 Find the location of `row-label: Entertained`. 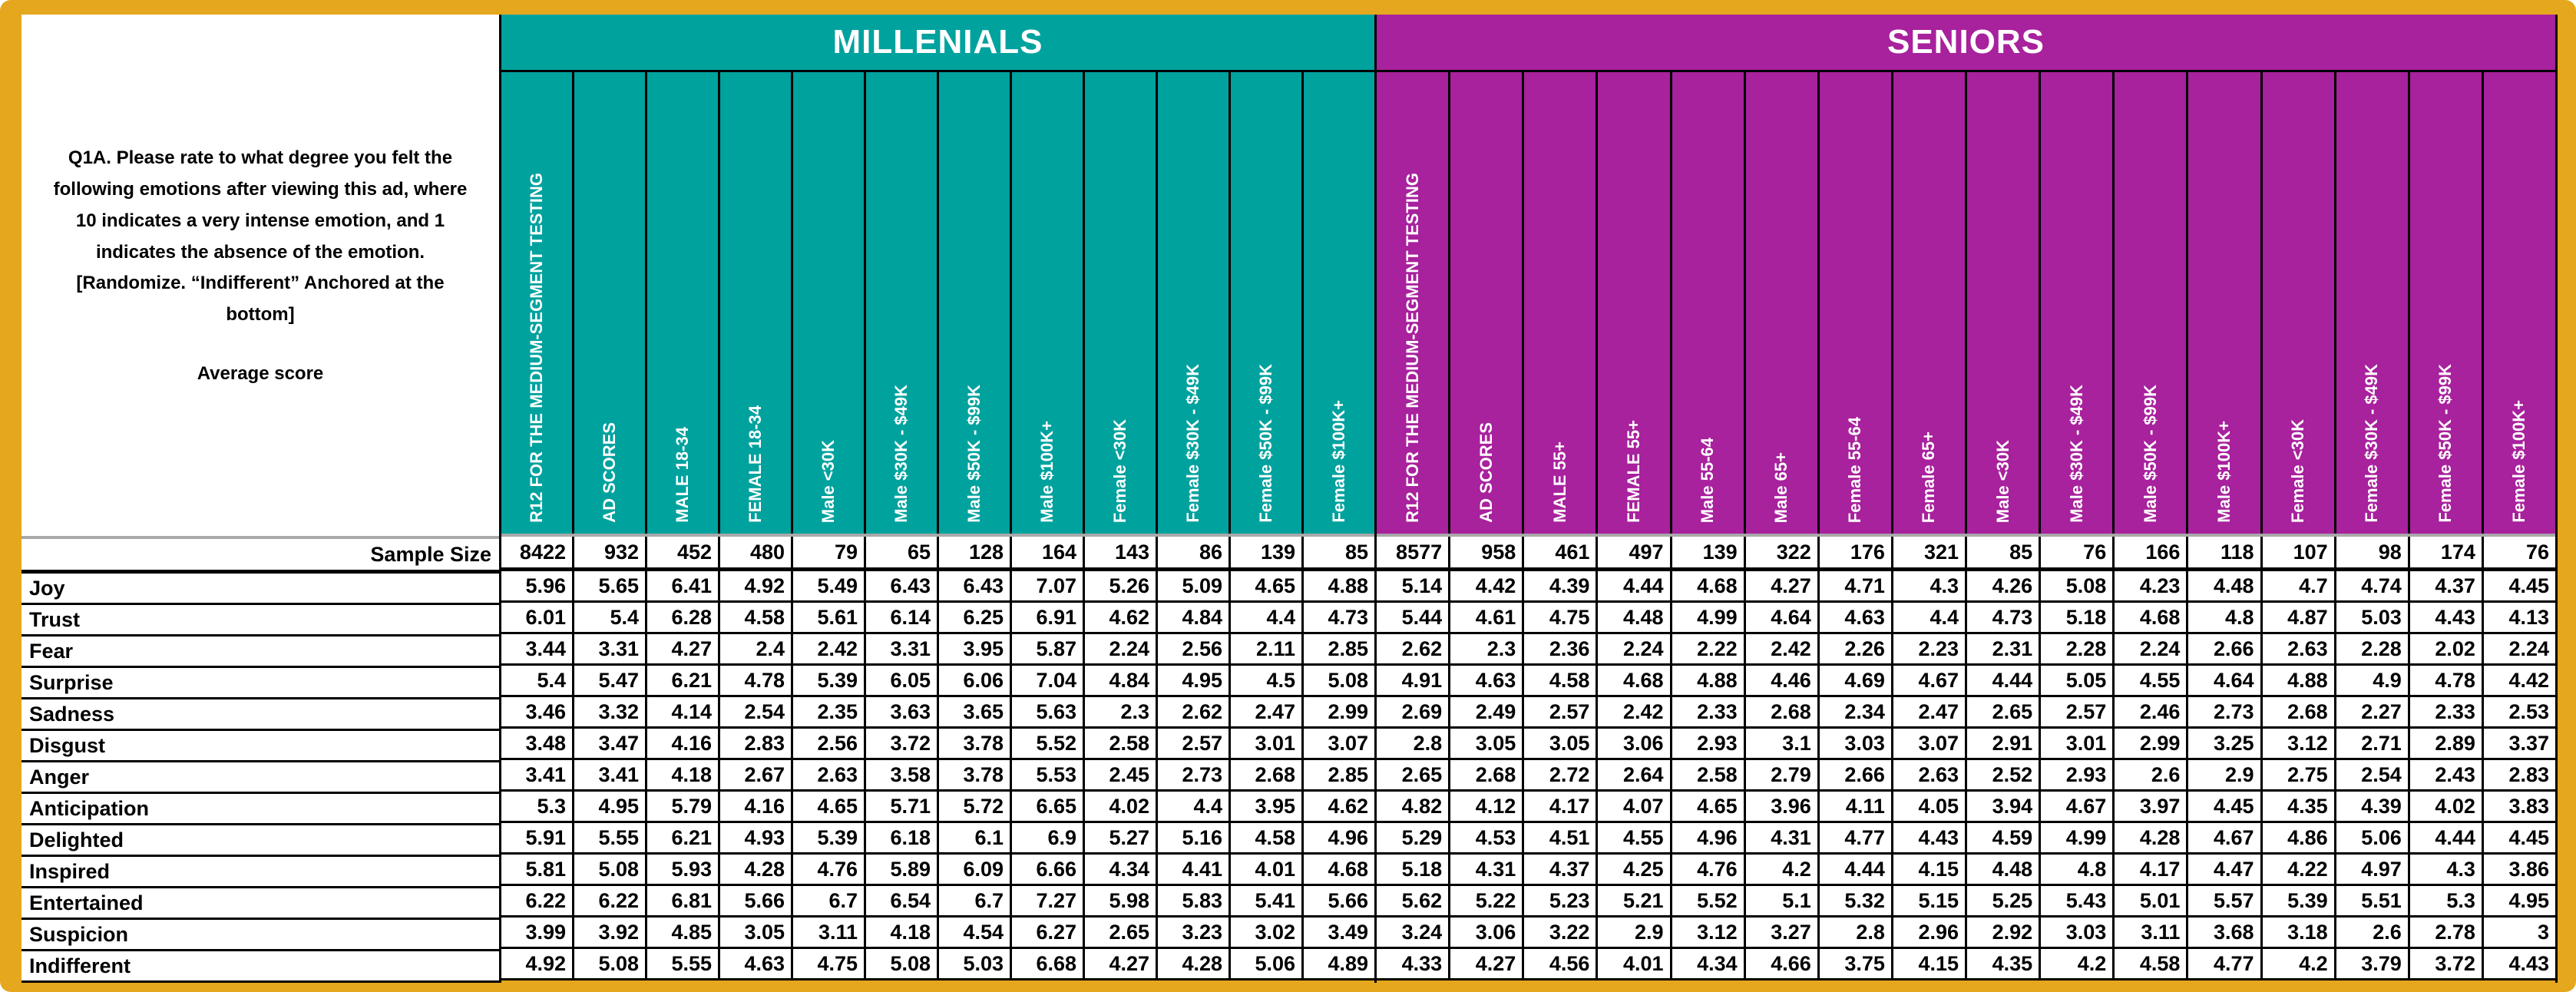

row-label: Entertained is located at coordinates (260, 904).